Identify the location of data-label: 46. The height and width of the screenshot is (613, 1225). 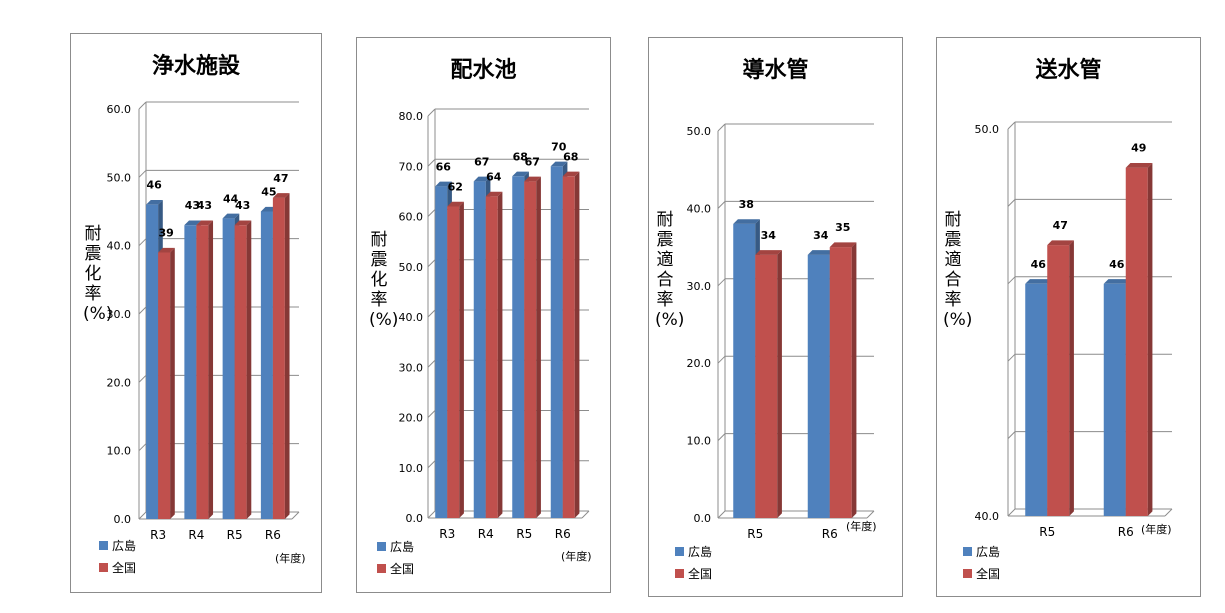
(1117, 264).